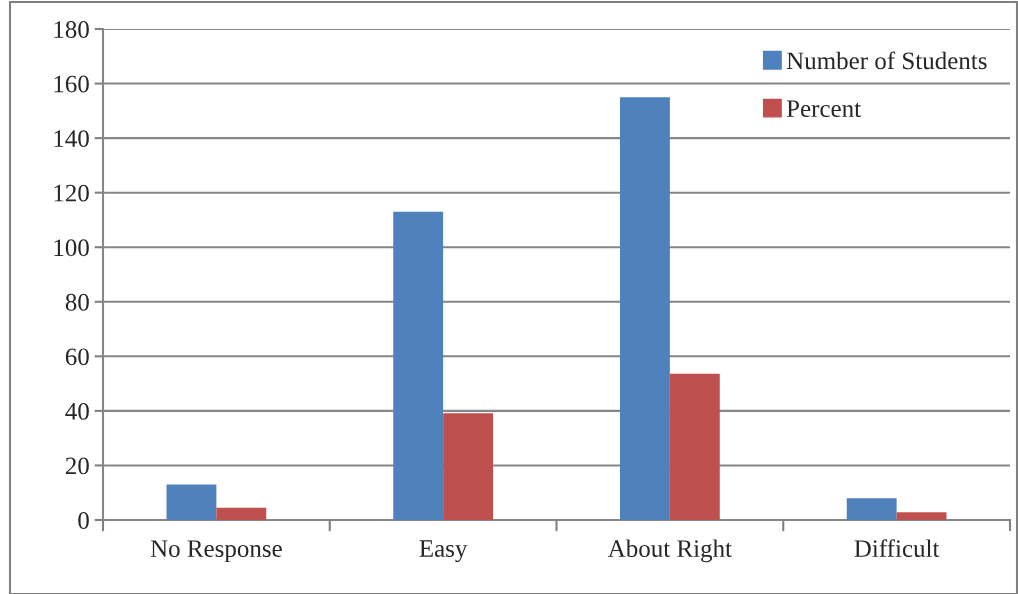 The image size is (1018, 594). What do you see at coordinates (216, 551) in the screenshot?
I see `x-tick-label: No Response` at bounding box center [216, 551].